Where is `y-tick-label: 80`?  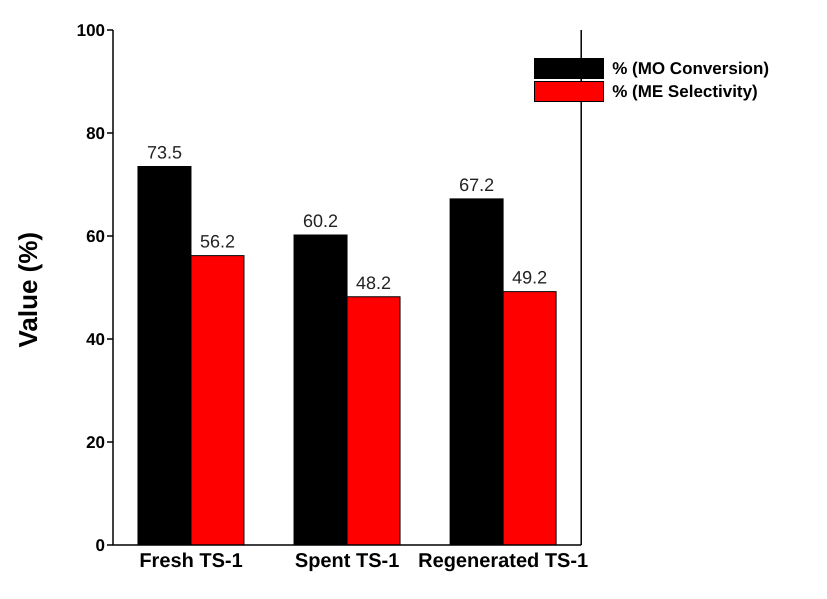 y-tick-label: 80 is located at coordinates (95, 134).